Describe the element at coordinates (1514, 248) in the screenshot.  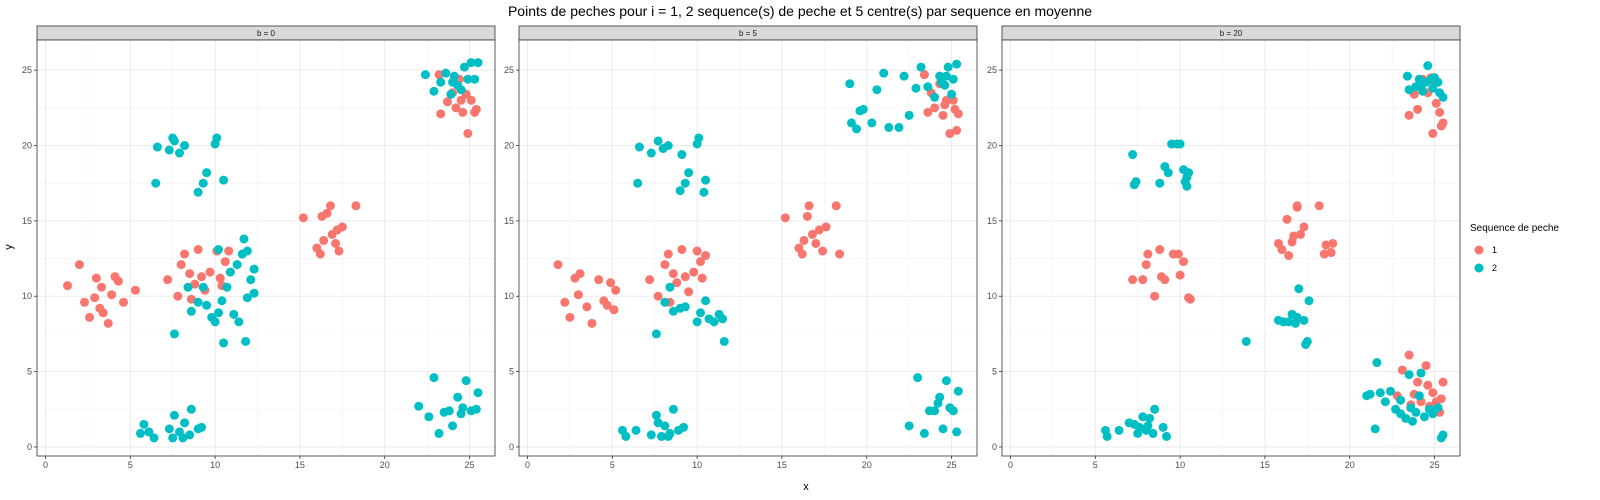
I see `legend: Sequence de peche 1 2` at that location.